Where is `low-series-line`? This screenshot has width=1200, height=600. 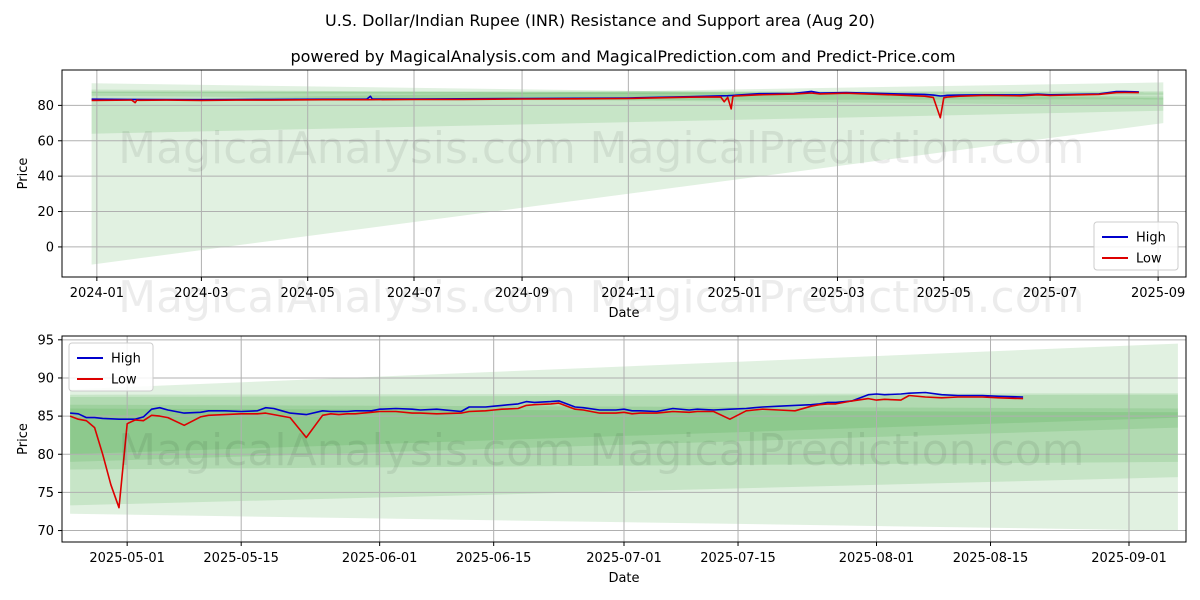
low-series-line is located at coordinates (615, 105).